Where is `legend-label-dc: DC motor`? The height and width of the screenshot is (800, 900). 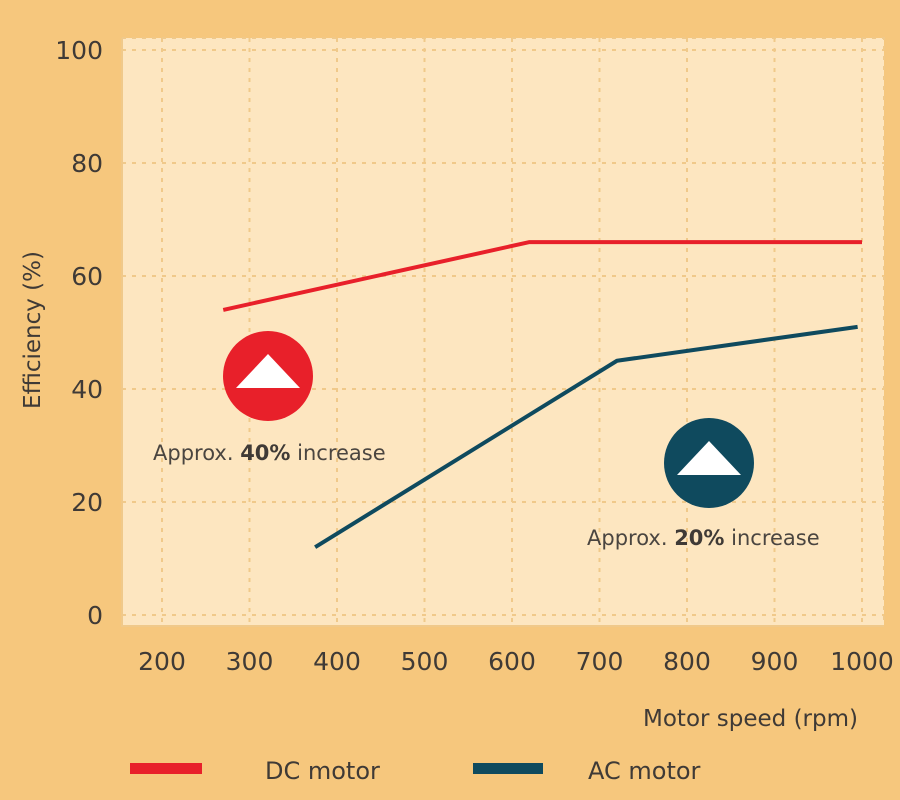
legend-label-dc: DC motor is located at coordinates (322, 771).